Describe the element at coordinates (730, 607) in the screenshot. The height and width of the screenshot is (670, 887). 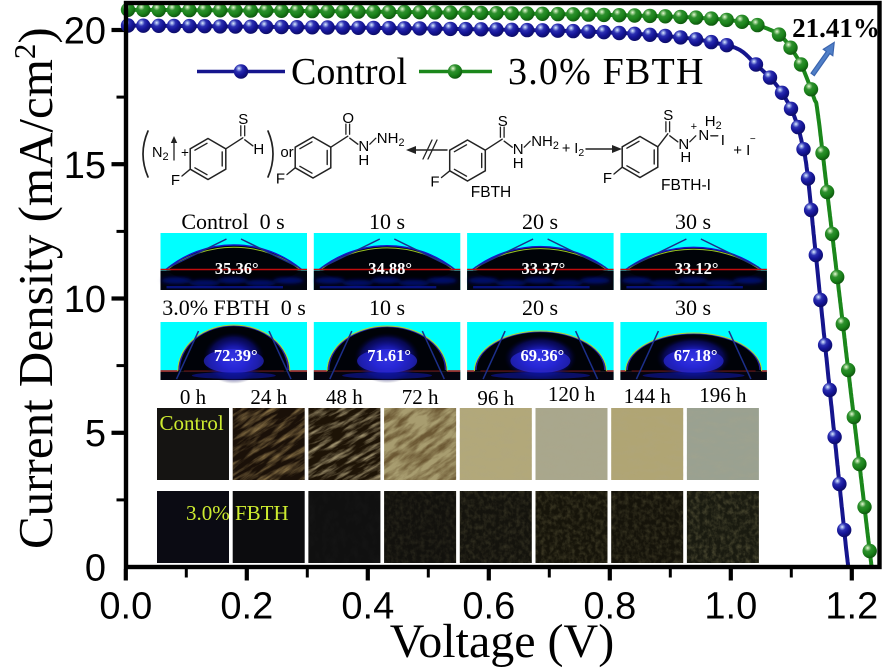
I see `svg-text: 1.0` at that location.